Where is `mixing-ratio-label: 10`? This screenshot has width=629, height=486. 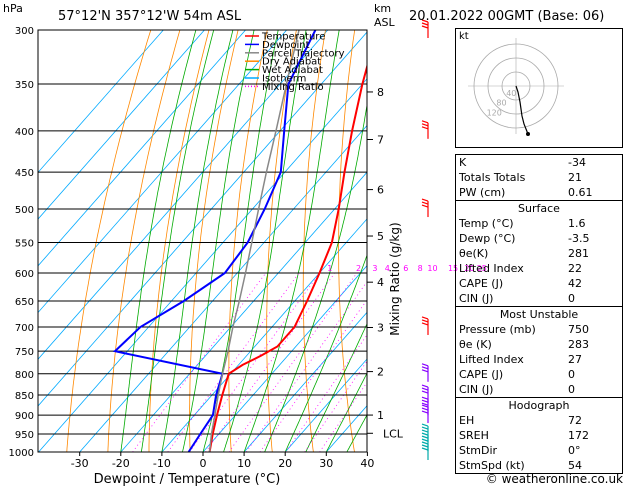
mixing-ratio-label: 10 is located at coordinates (432, 268).